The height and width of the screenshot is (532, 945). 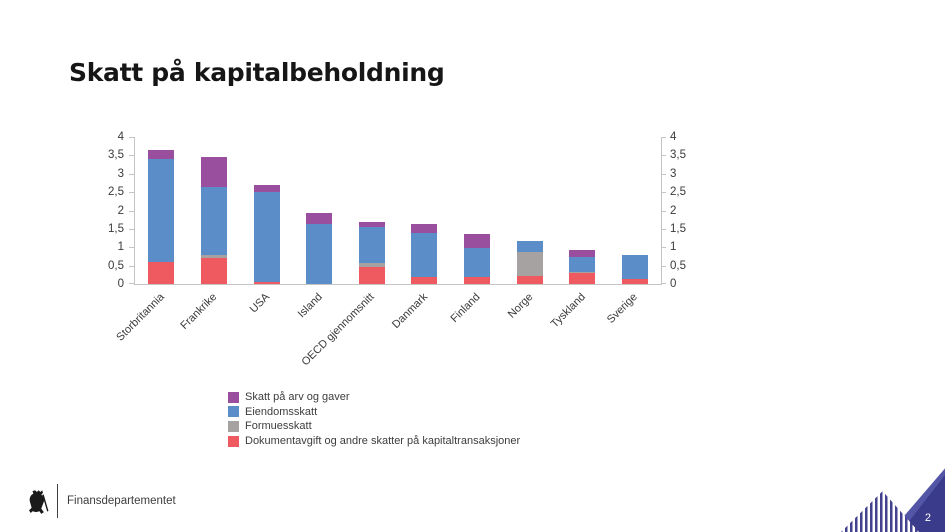 What do you see at coordinates (120, 137) in the screenshot?
I see `y-axis-tick-label-left: 4` at bounding box center [120, 137].